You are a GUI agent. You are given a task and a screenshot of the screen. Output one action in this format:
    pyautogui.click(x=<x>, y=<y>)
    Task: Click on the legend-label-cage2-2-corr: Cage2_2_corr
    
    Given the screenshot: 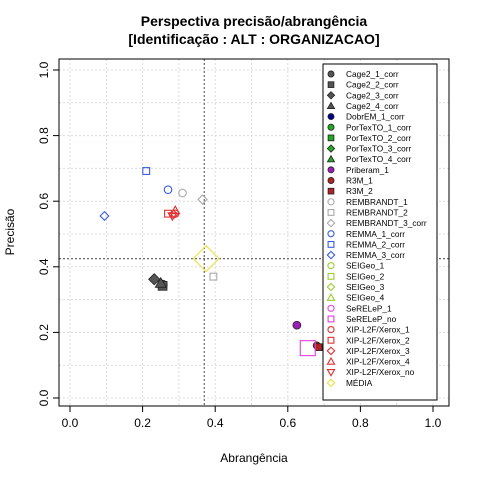 What is the action you would take?
    pyautogui.click(x=372, y=85)
    